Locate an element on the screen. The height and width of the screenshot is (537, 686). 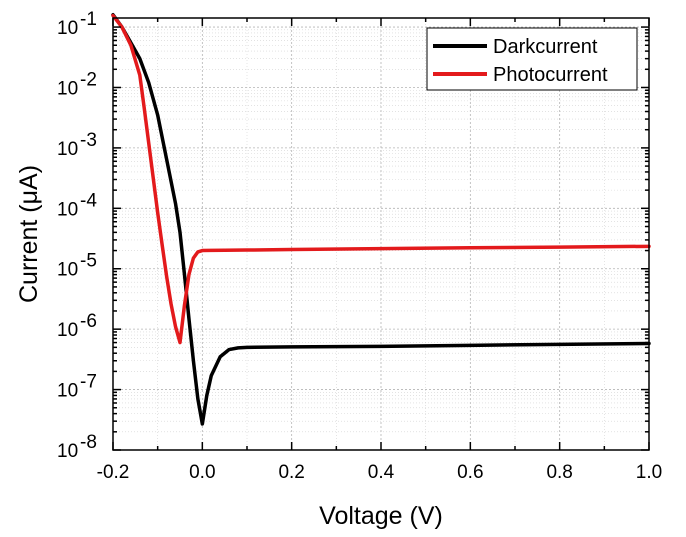
legend-box is located at coordinates (532, 59).